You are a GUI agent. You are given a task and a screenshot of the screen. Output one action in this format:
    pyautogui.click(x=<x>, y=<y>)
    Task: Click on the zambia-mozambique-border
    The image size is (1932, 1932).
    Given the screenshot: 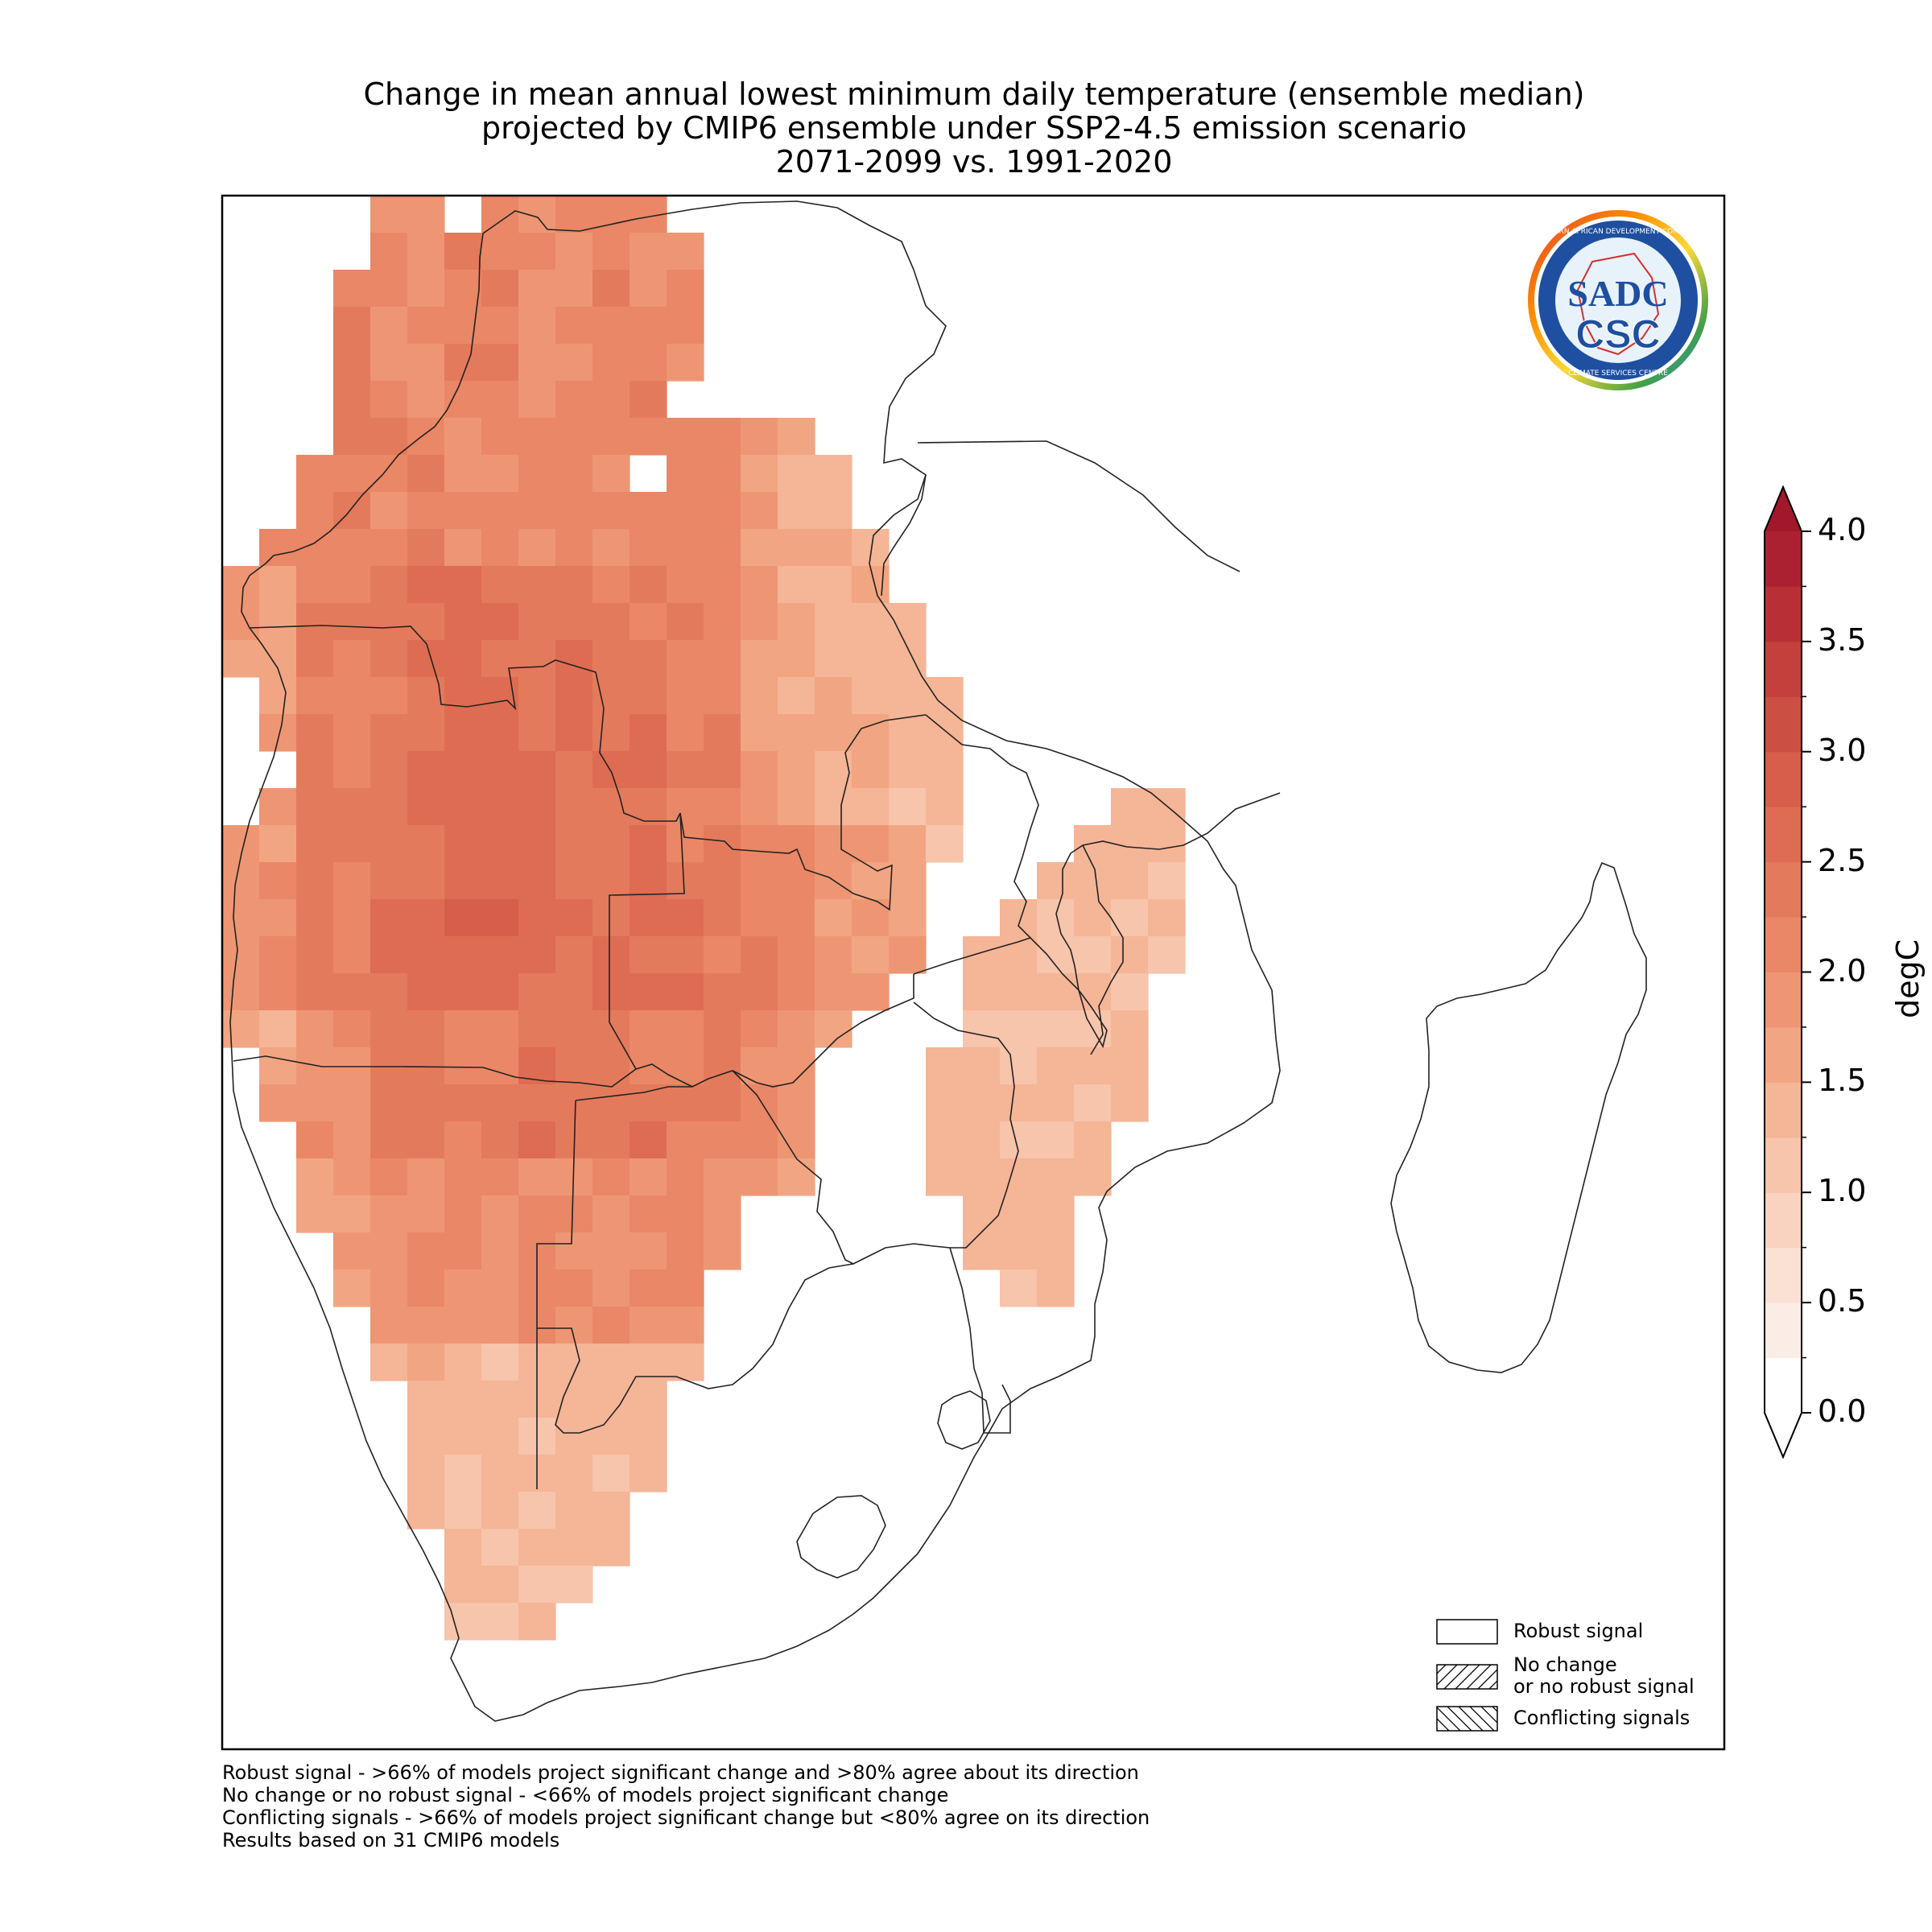 What is the action you would take?
    pyautogui.click(x=972, y=956)
    